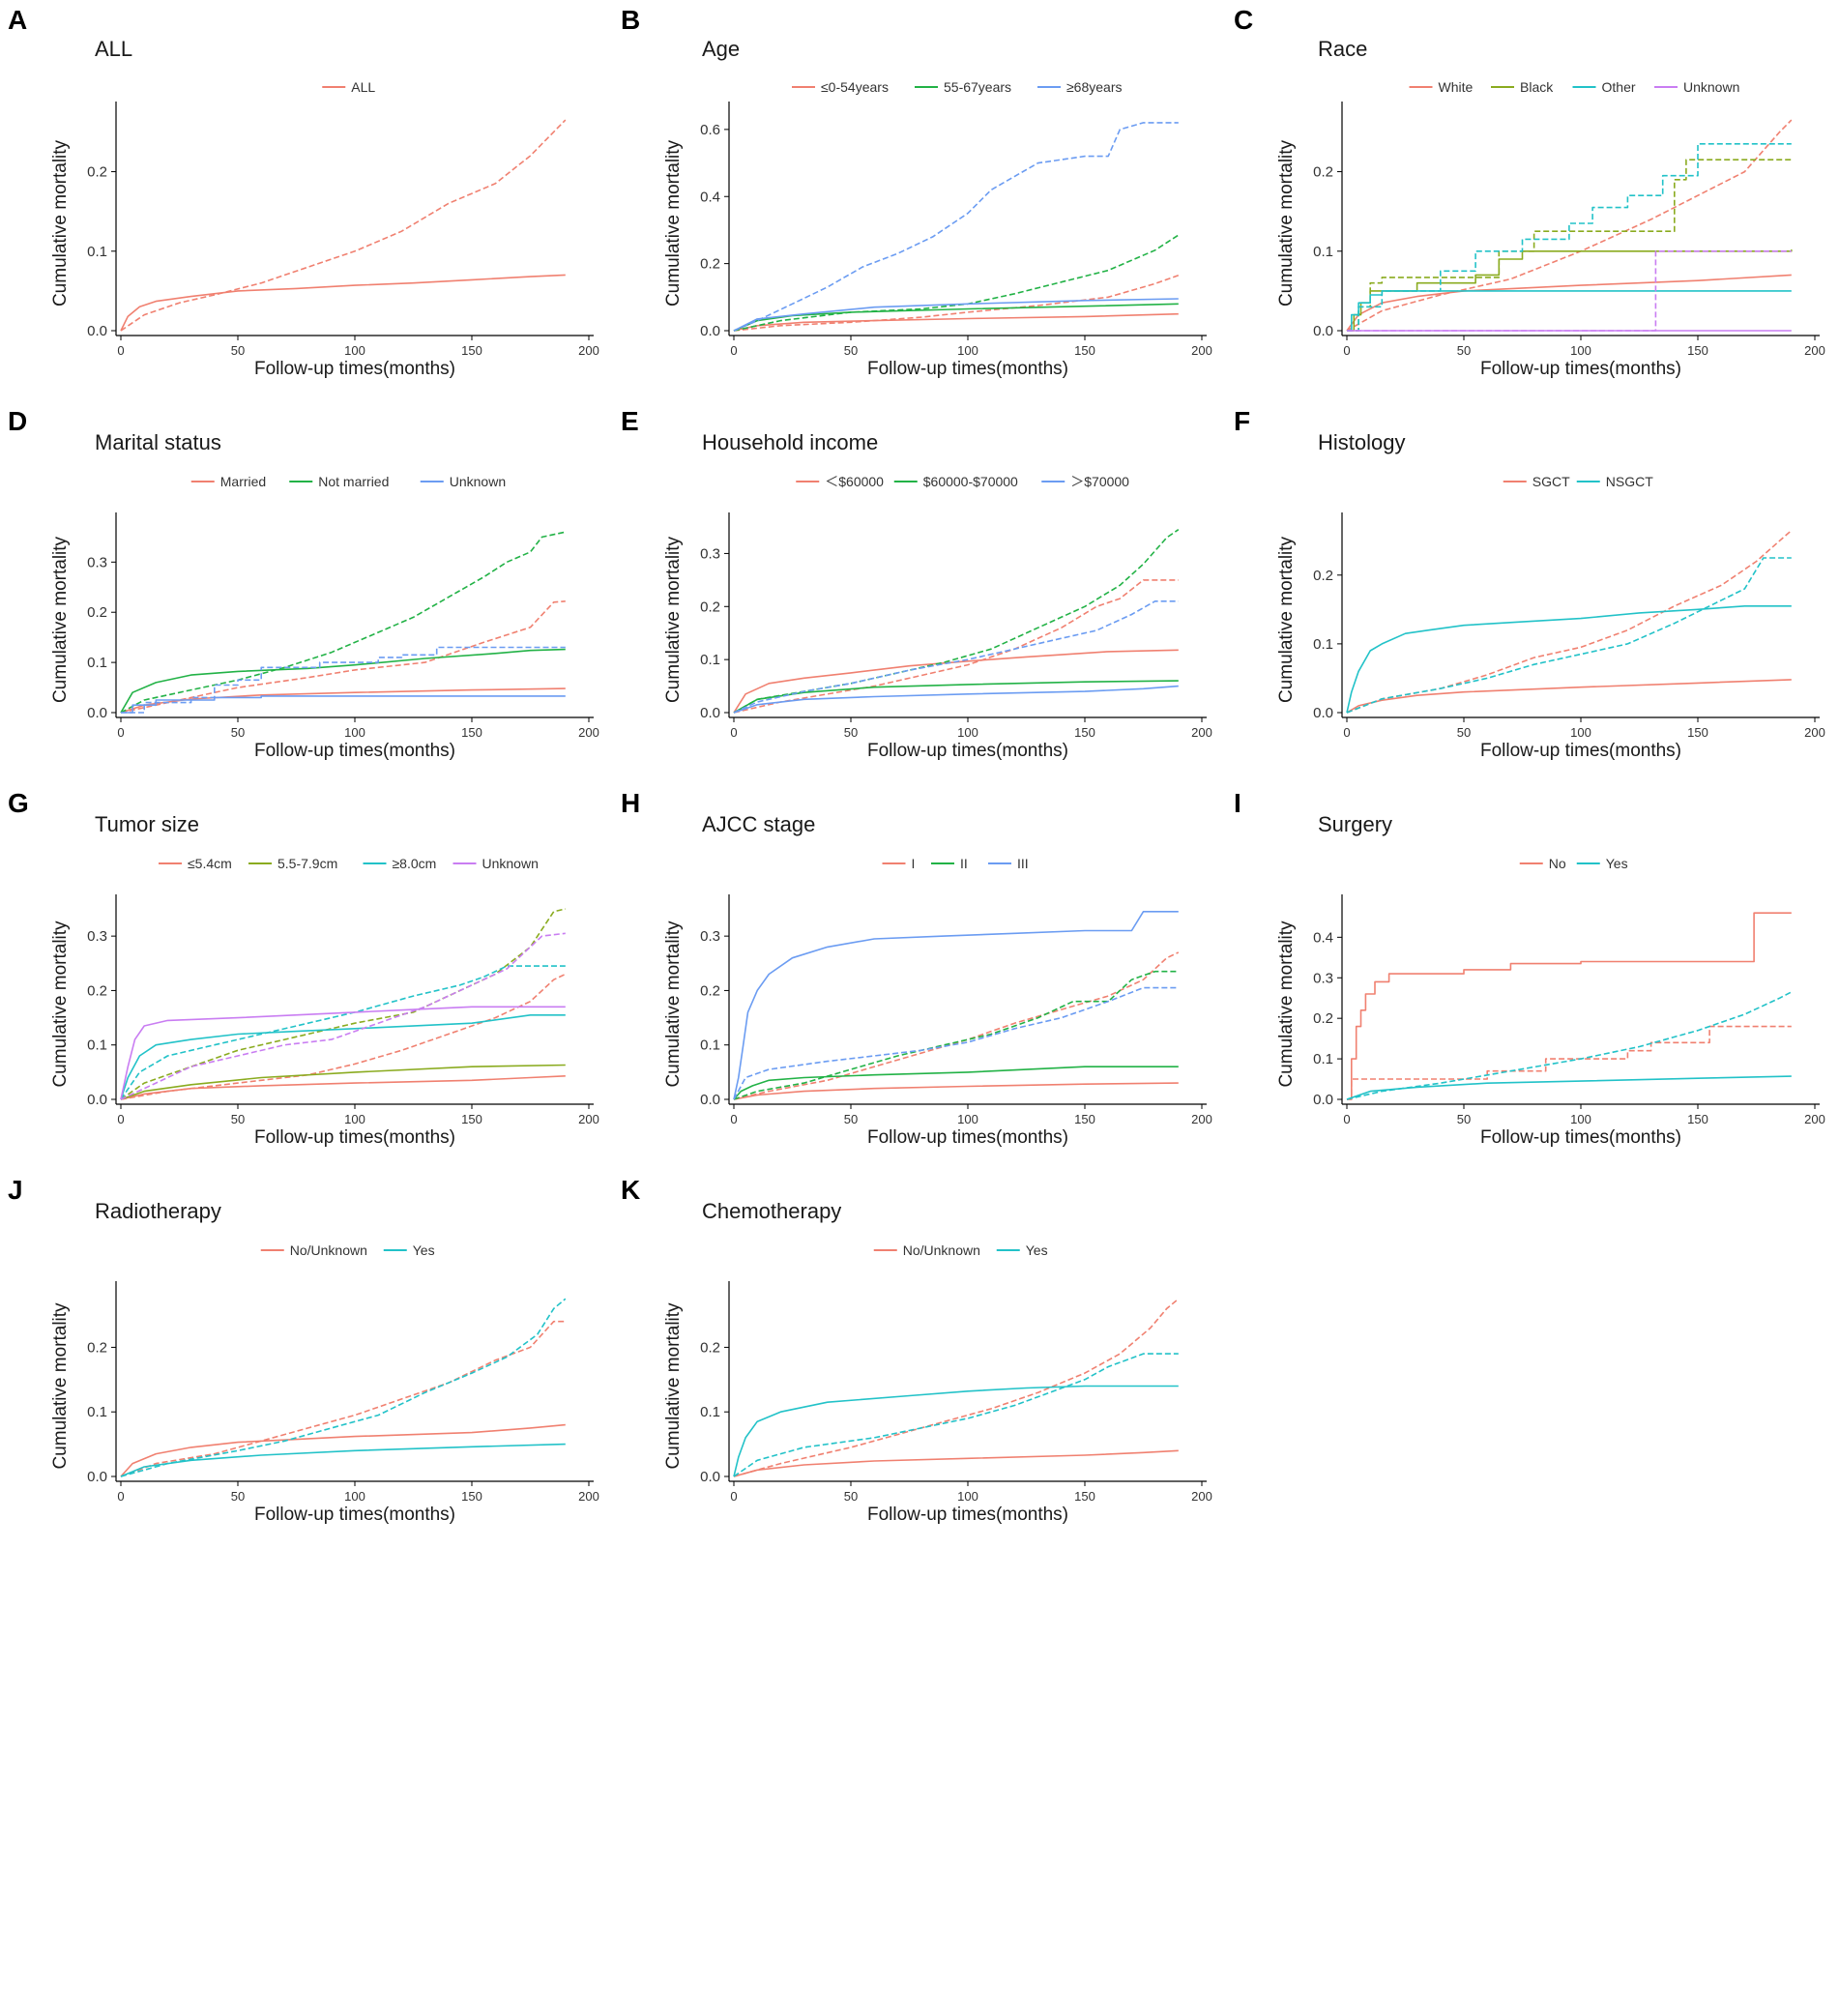  I want to click on legend-item: Black, so click(1522, 87).